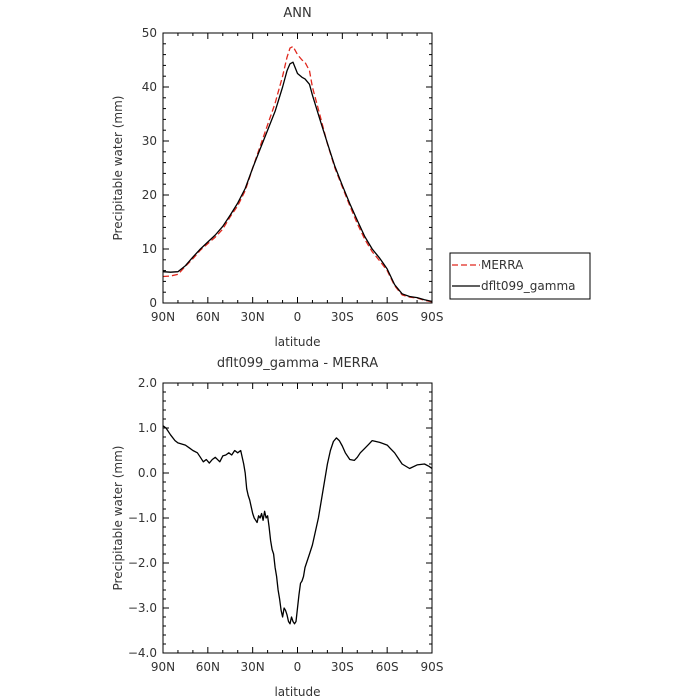  Describe the element at coordinates (149, 195) in the screenshot. I see `y-tick-label: 20` at that location.